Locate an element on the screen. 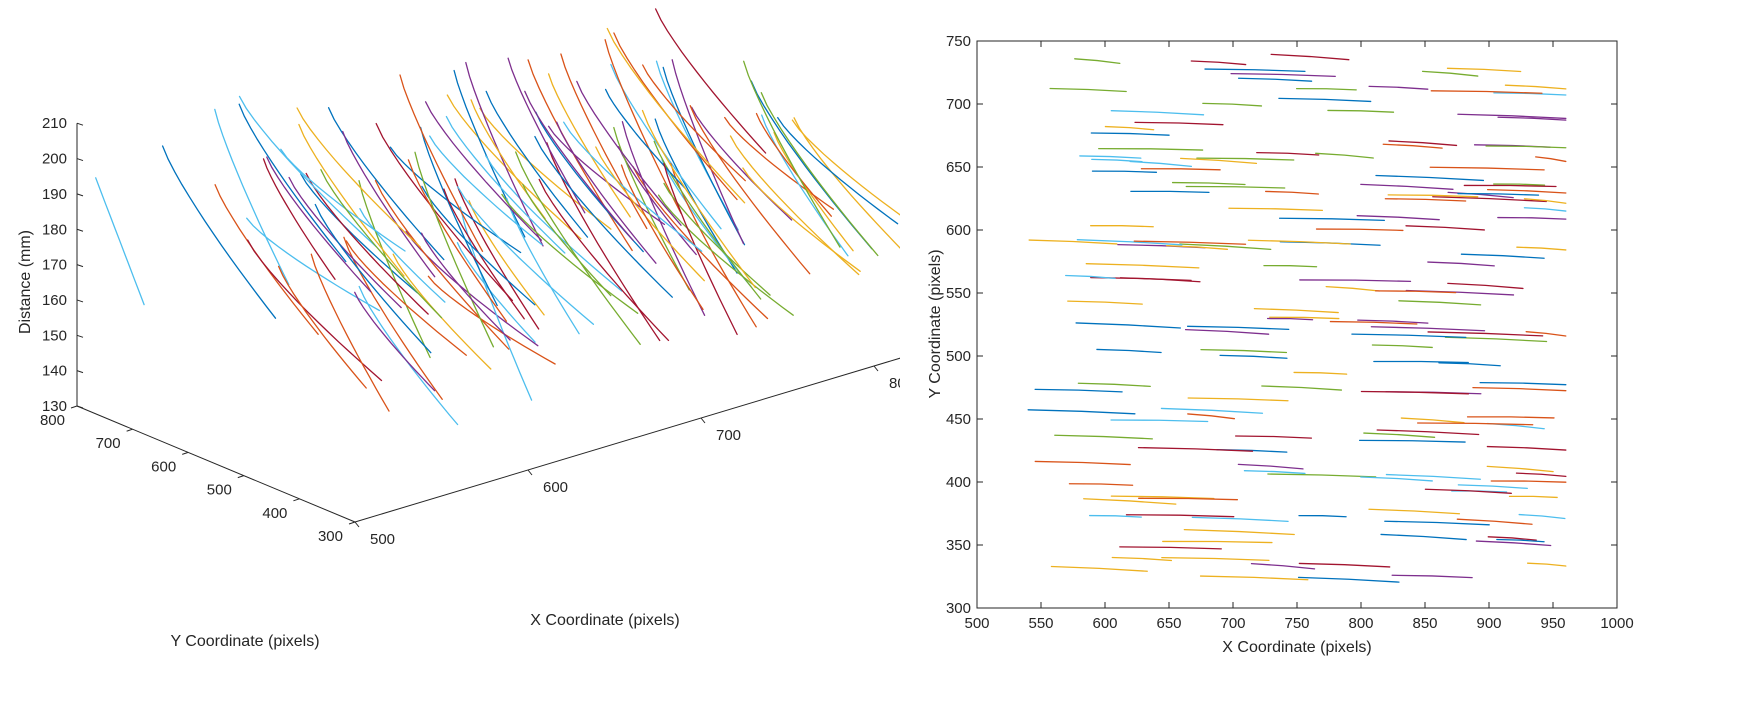 This screenshot has height=703, width=1742. y-tick-label: 650 is located at coordinates (958, 167).